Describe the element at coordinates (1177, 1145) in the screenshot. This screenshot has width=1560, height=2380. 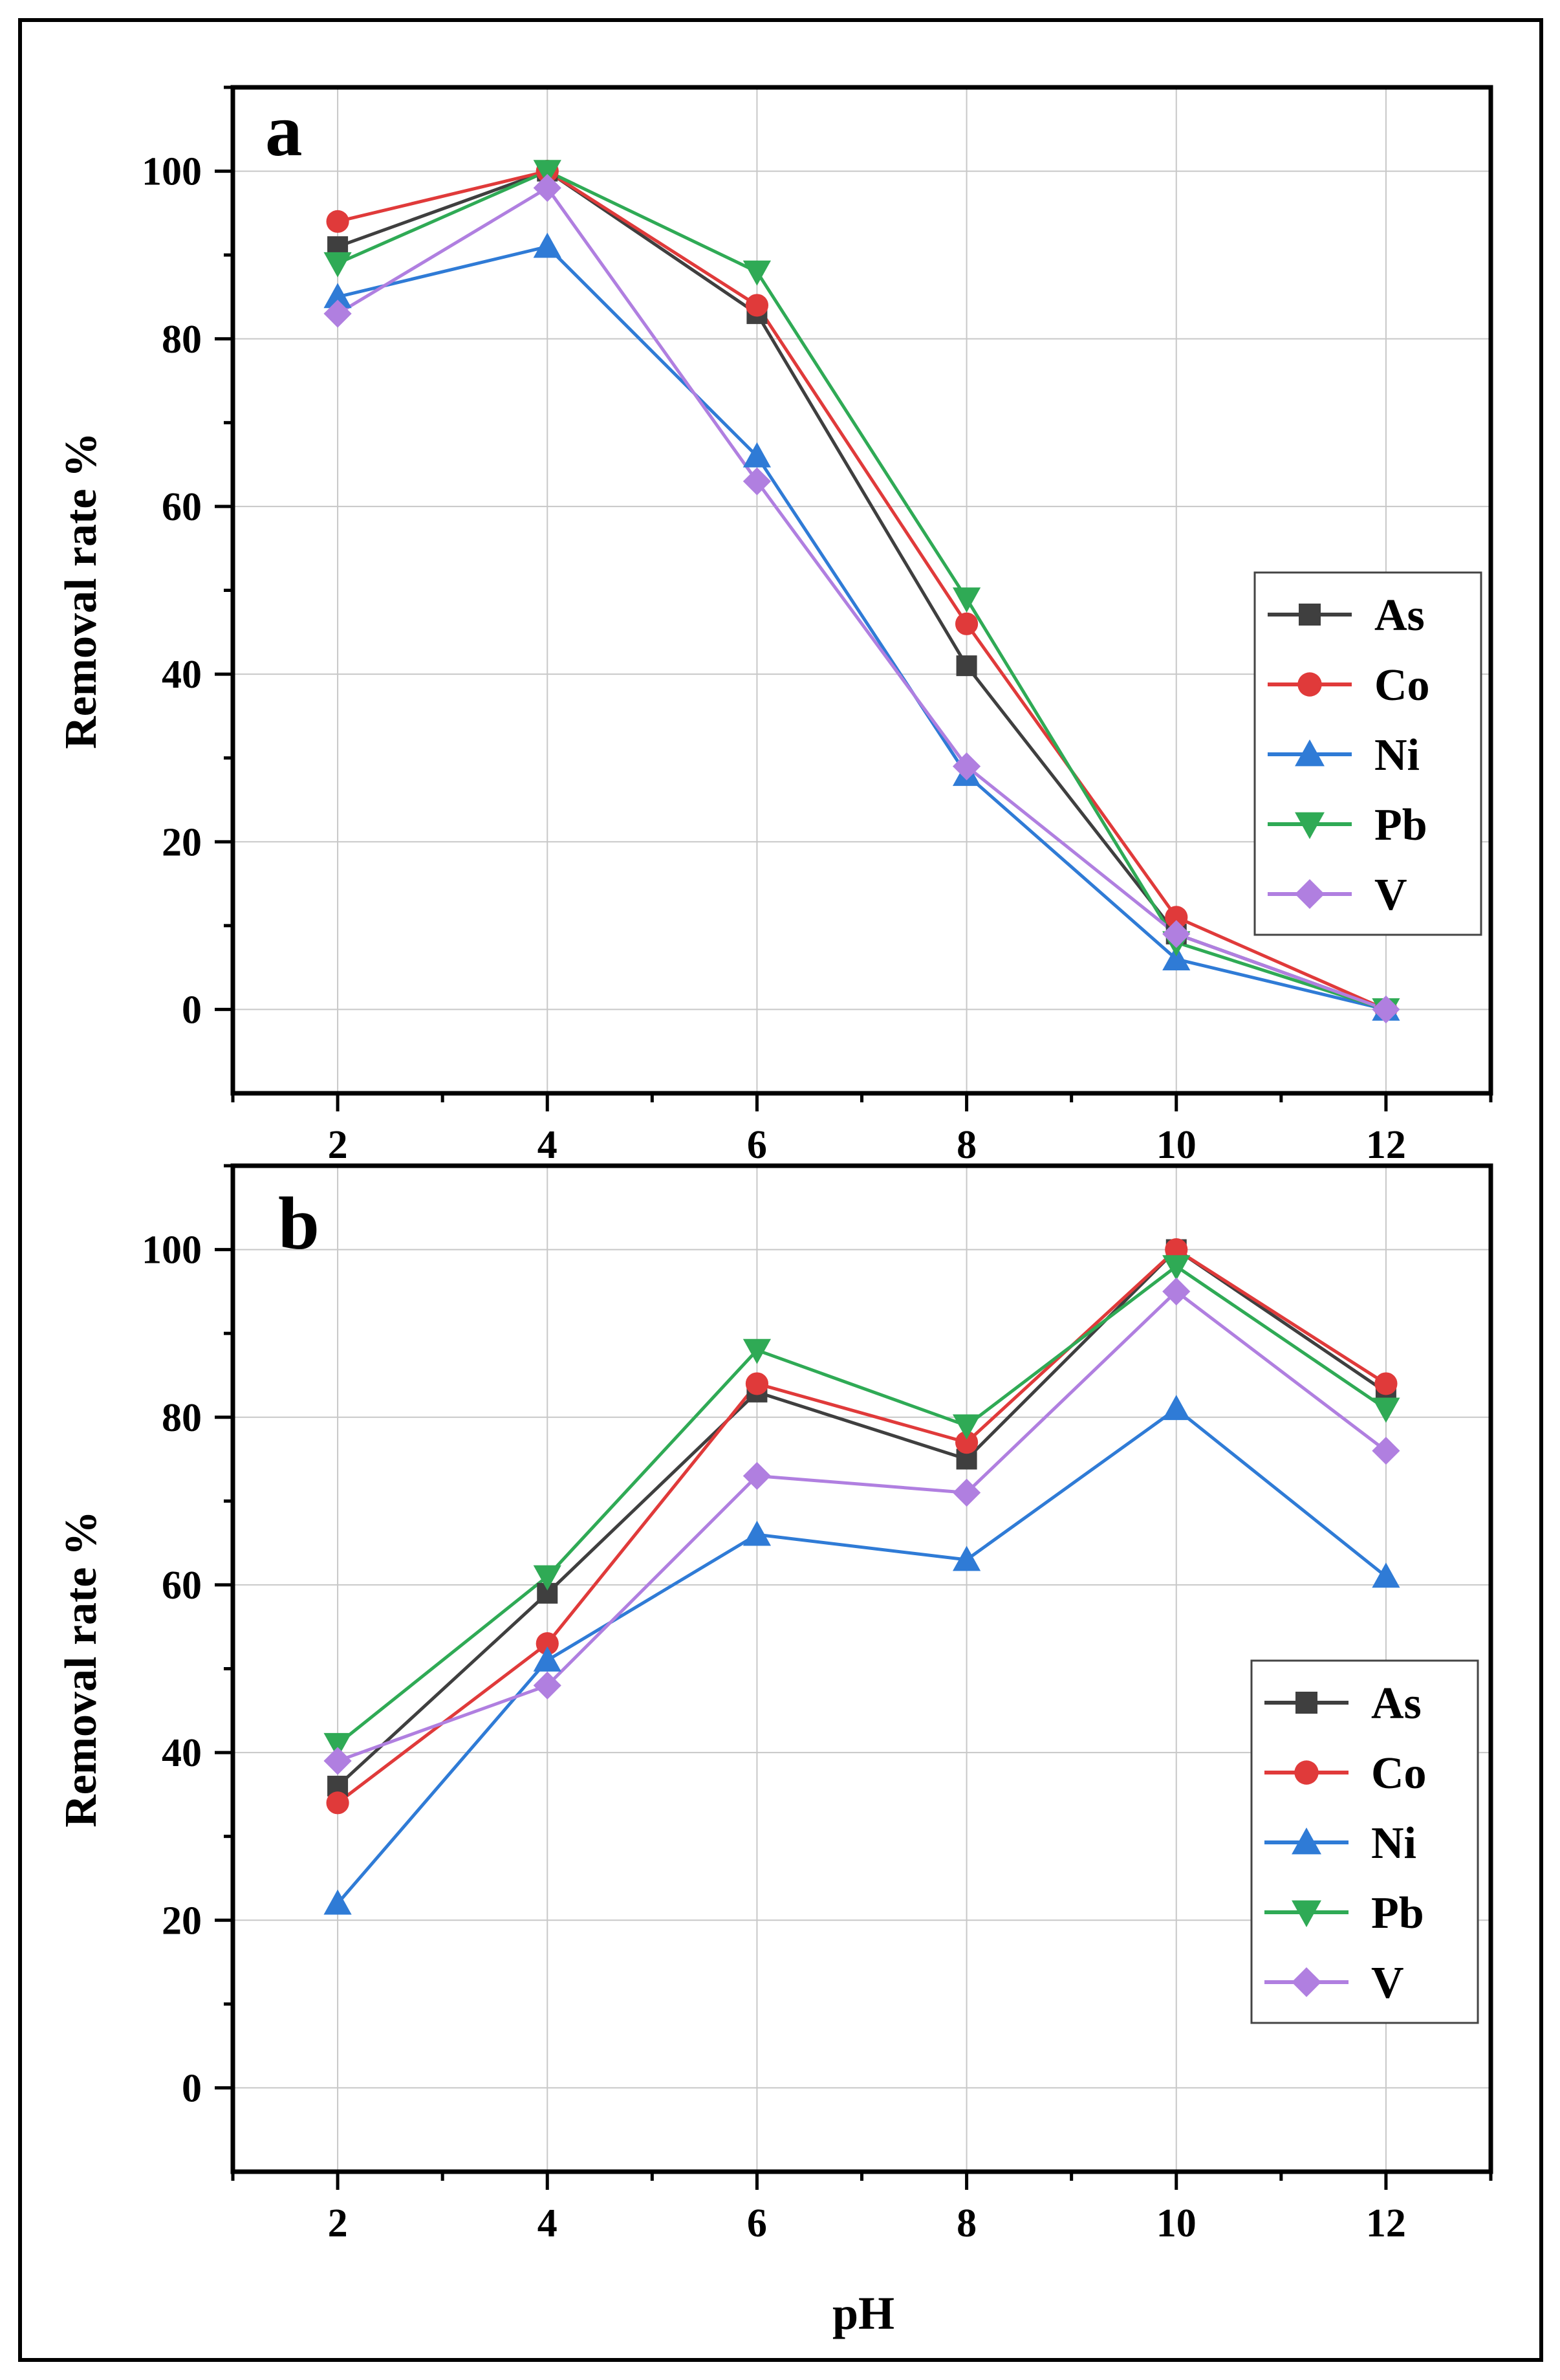
I see `panel-a-x-tick-label: 10` at that location.